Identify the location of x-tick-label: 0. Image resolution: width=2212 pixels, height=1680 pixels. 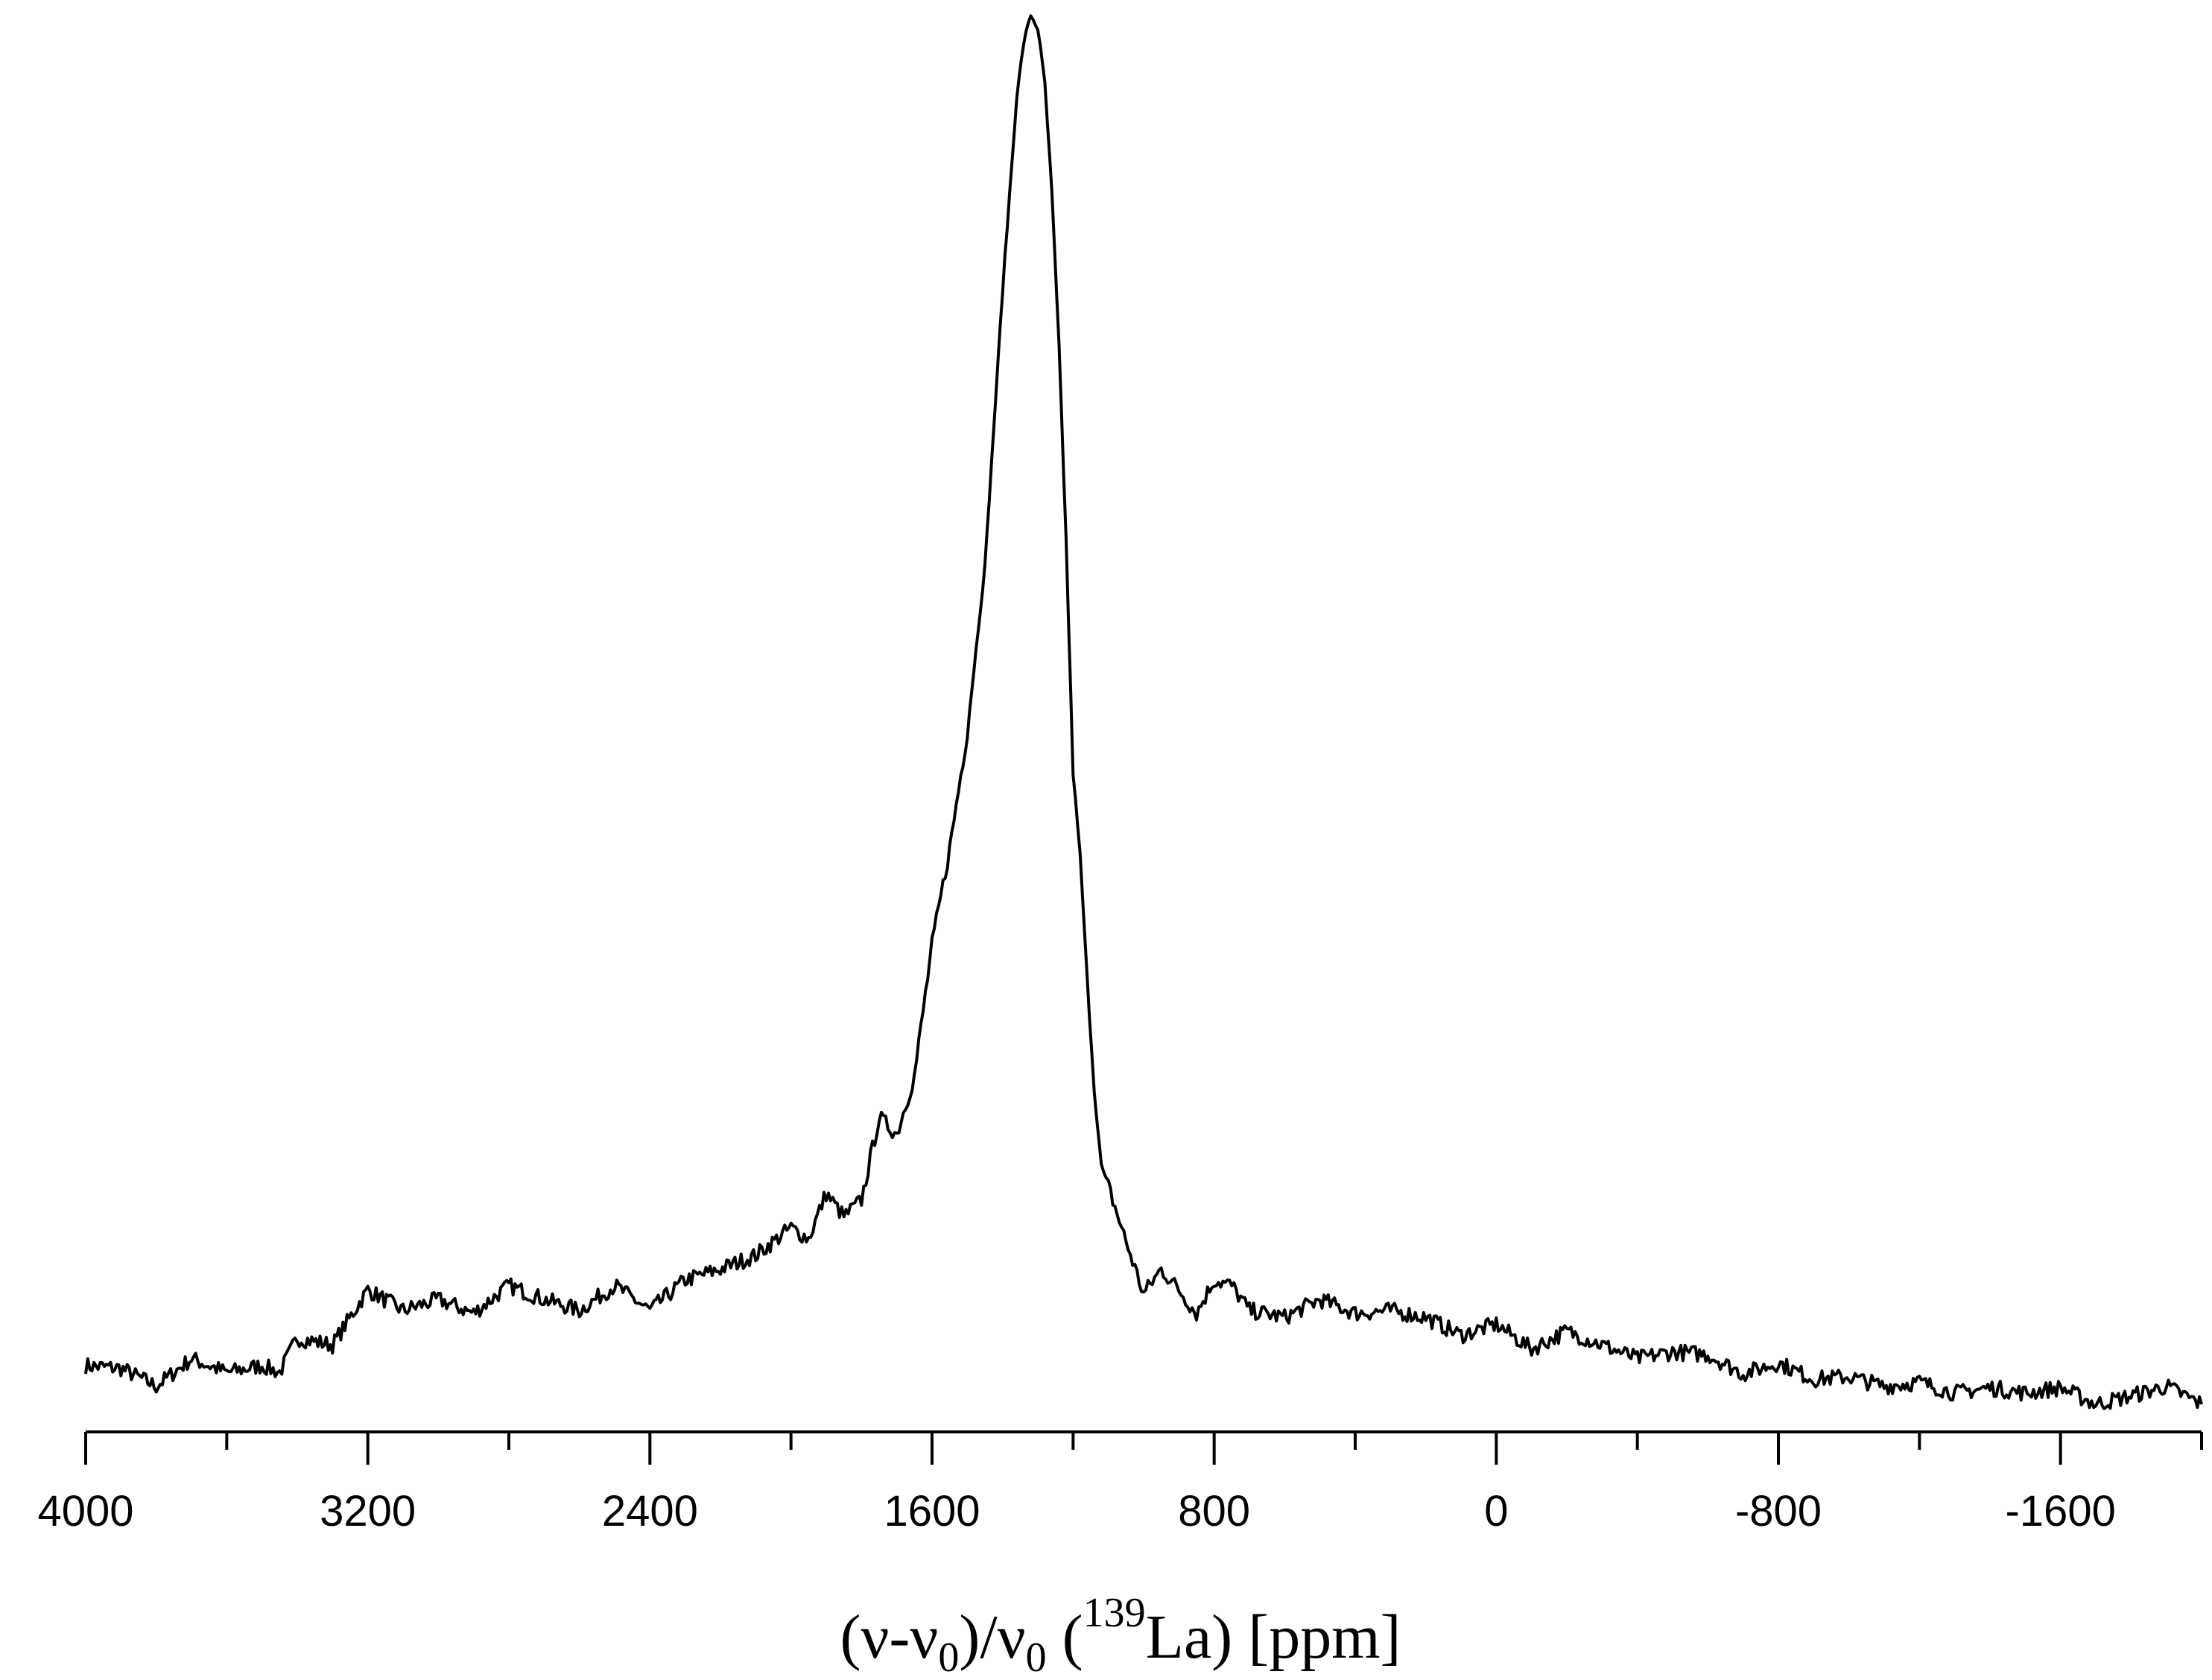
(1496, 1511).